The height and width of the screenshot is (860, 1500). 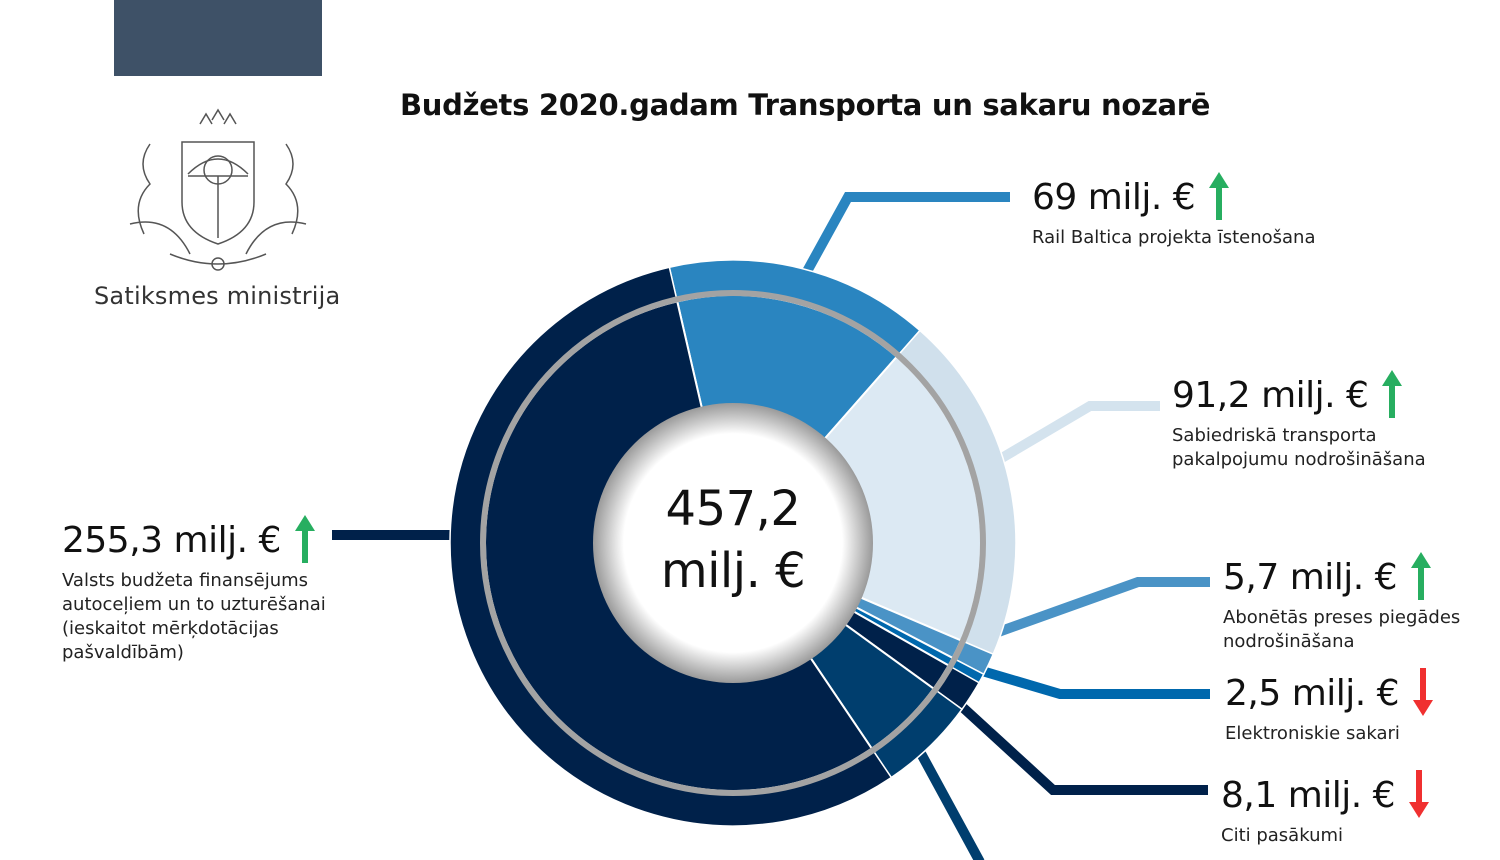 What do you see at coordinates (218, 189) in the screenshot?
I see `coat-of-arms-logo` at bounding box center [218, 189].